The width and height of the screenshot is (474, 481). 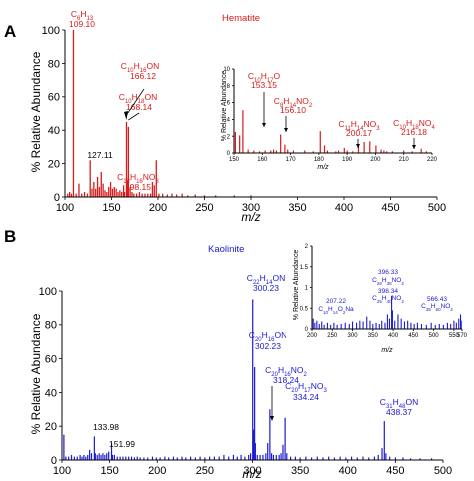 I want to click on panel-b-mass-label: 300.23, so click(x=266, y=288).